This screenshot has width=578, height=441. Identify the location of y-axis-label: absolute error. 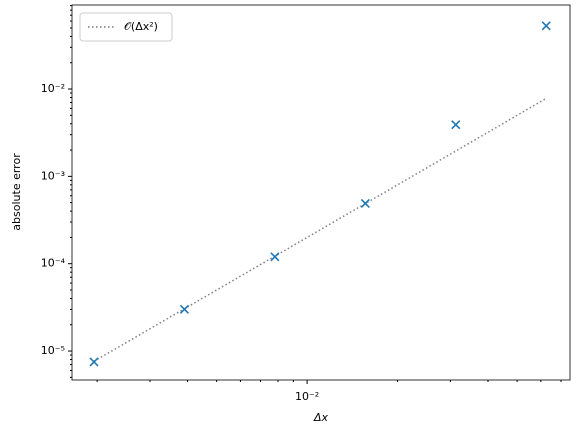
(16, 192).